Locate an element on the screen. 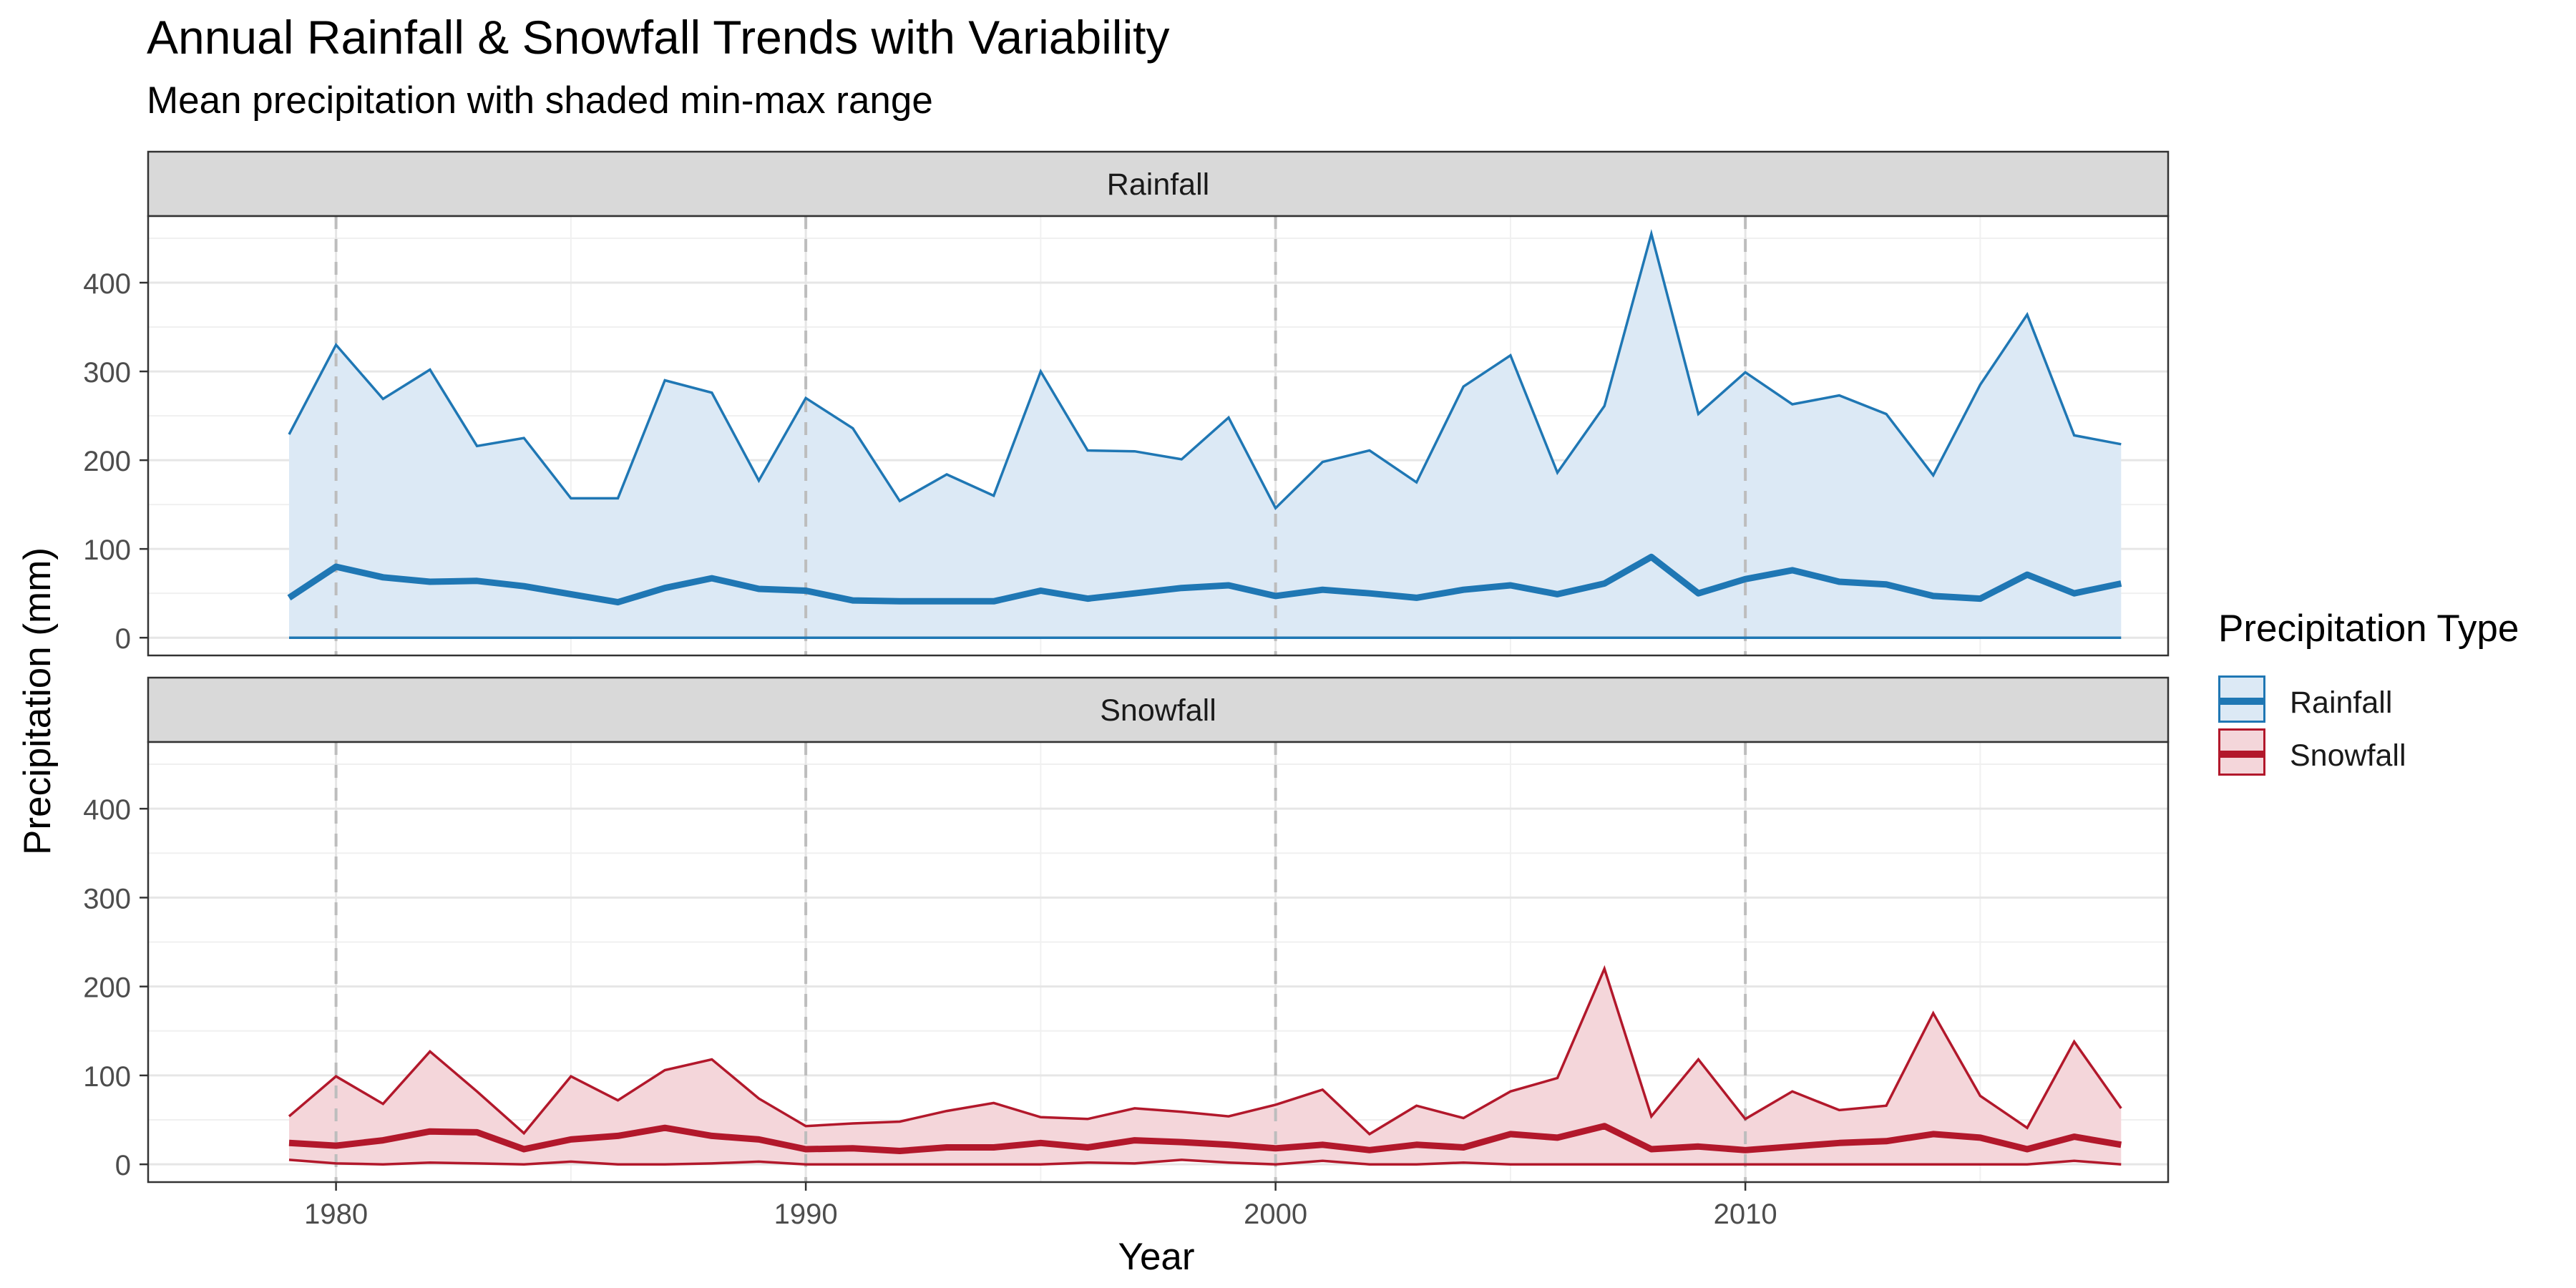  legend-title: Precipitation Type is located at coordinates (2368, 629).